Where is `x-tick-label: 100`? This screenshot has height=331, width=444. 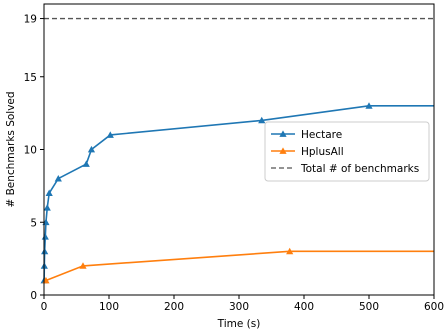 x-tick-label: 100 is located at coordinates (109, 307).